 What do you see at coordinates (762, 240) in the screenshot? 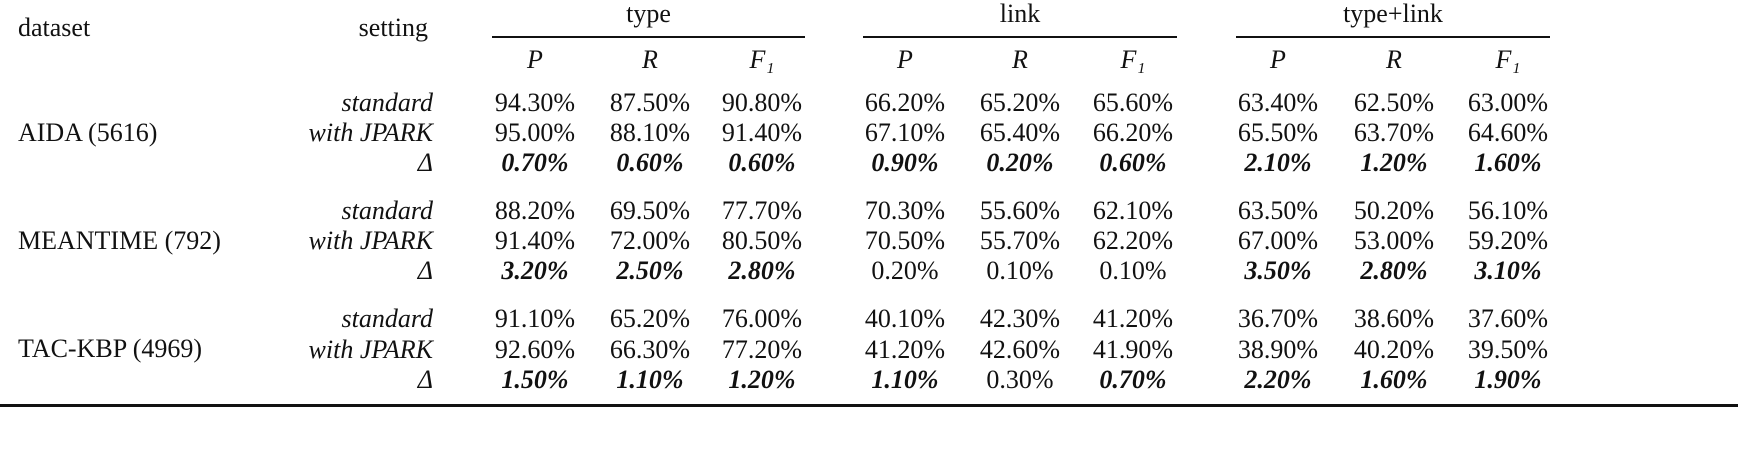
I see `cell-value: 80.50%` at bounding box center [762, 240].